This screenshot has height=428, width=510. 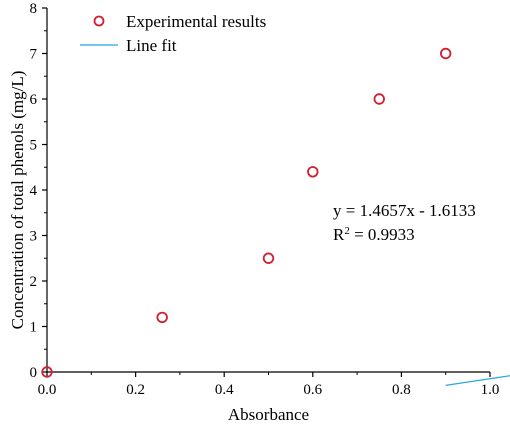 What do you see at coordinates (404, 210) in the screenshot?
I see `regression-equation: y = 1.4657x - 1.6133` at bounding box center [404, 210].